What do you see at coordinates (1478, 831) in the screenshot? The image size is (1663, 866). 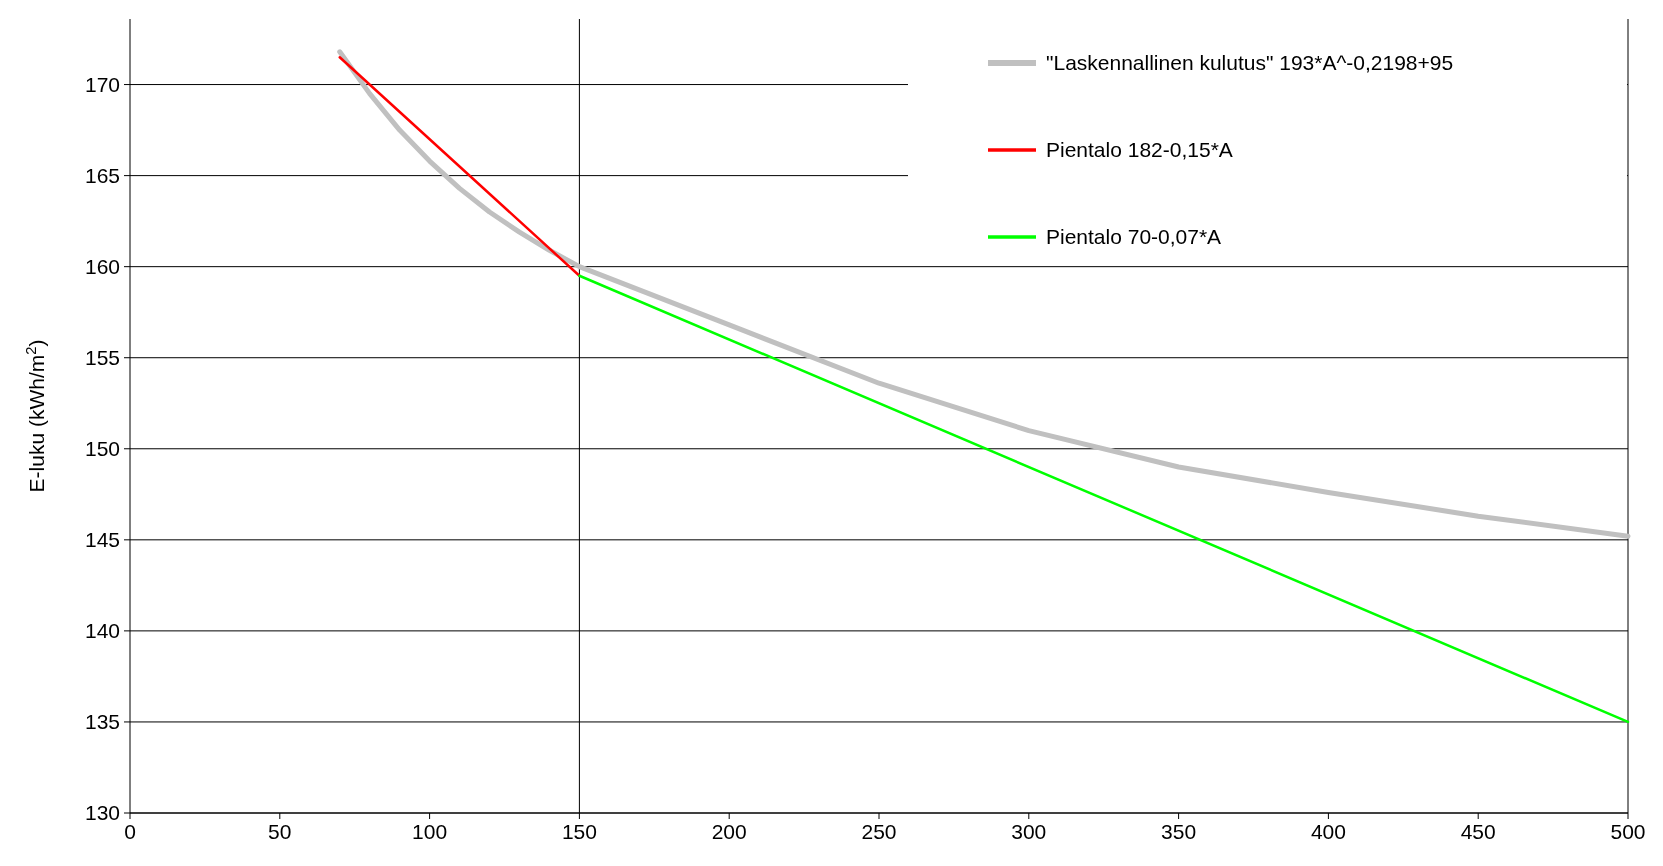 I see `x-tick-label: 450` at bounding box center [1478, 831].